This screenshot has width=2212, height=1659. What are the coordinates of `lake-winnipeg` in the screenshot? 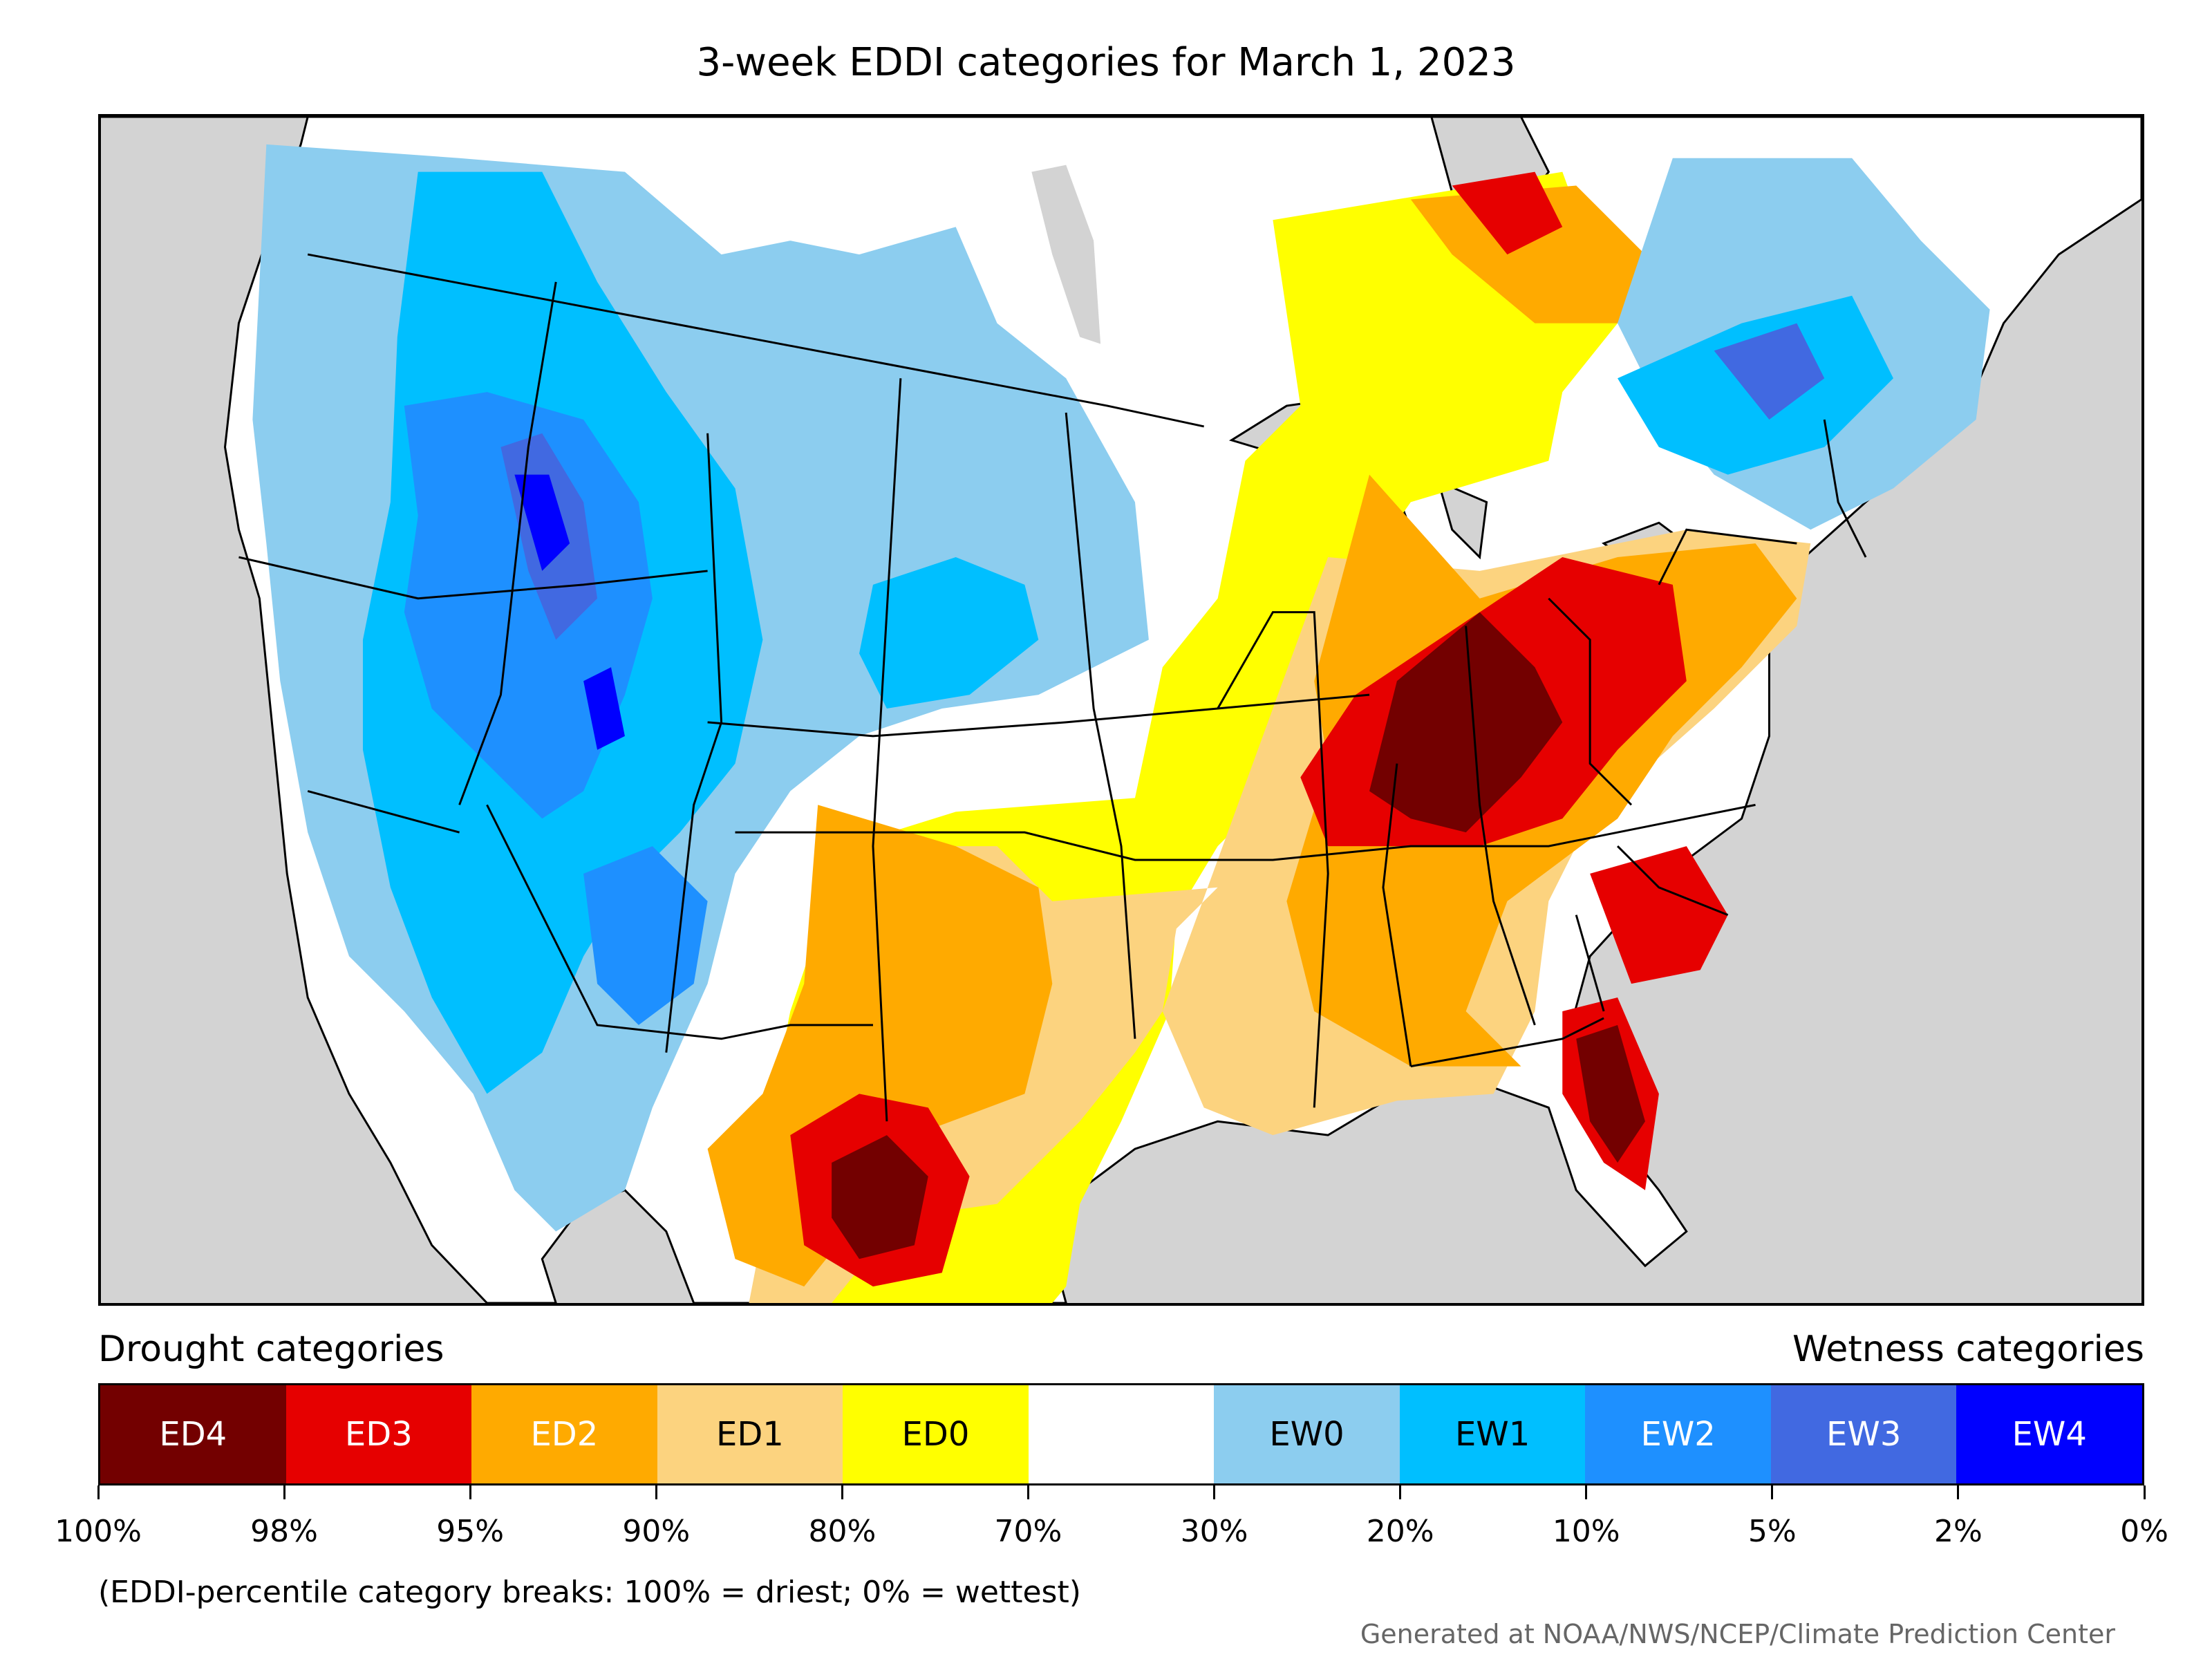 It's located at (1066, 255).